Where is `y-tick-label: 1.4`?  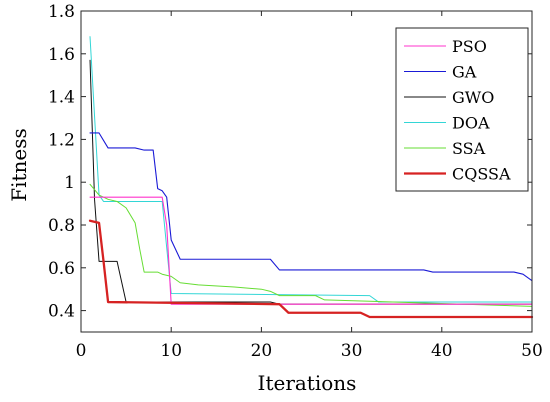 y-tick-label: 1.4 is located at coordinates (61, 98).